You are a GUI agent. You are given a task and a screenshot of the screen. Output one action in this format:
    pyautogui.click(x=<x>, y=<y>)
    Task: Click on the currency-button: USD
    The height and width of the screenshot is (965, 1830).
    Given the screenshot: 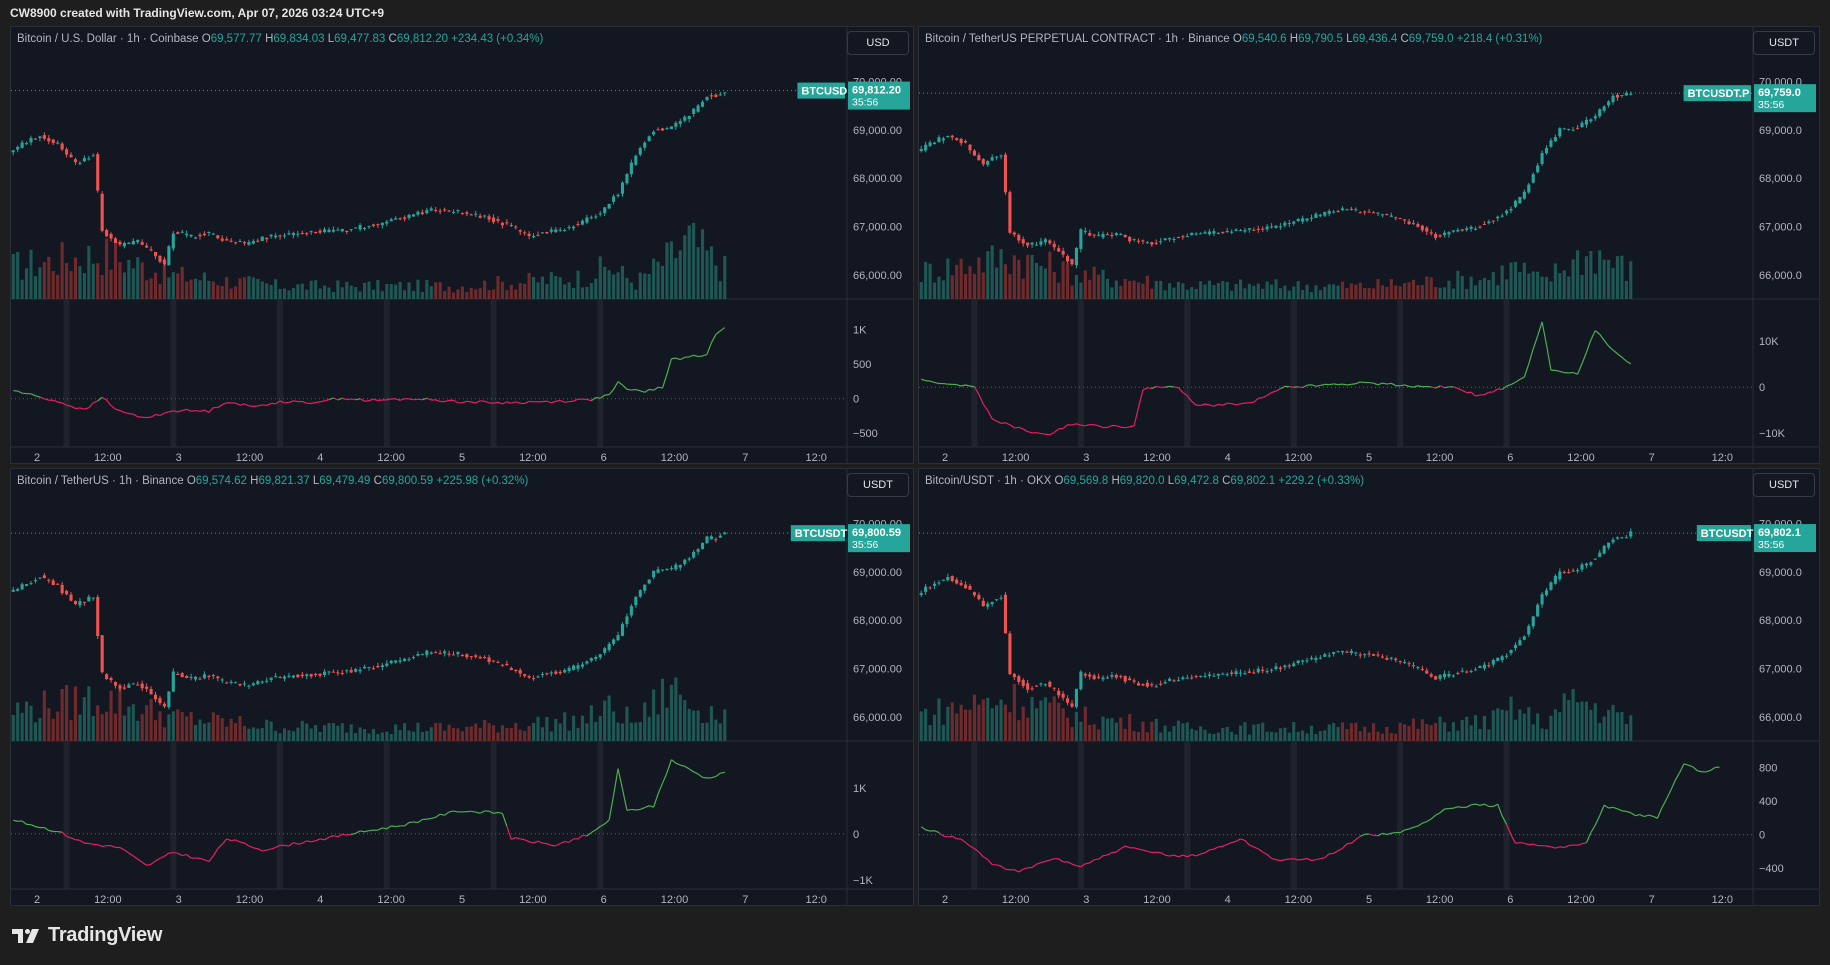 What is the action you would take?
    pyautogui.click(x=878, y=43)
    